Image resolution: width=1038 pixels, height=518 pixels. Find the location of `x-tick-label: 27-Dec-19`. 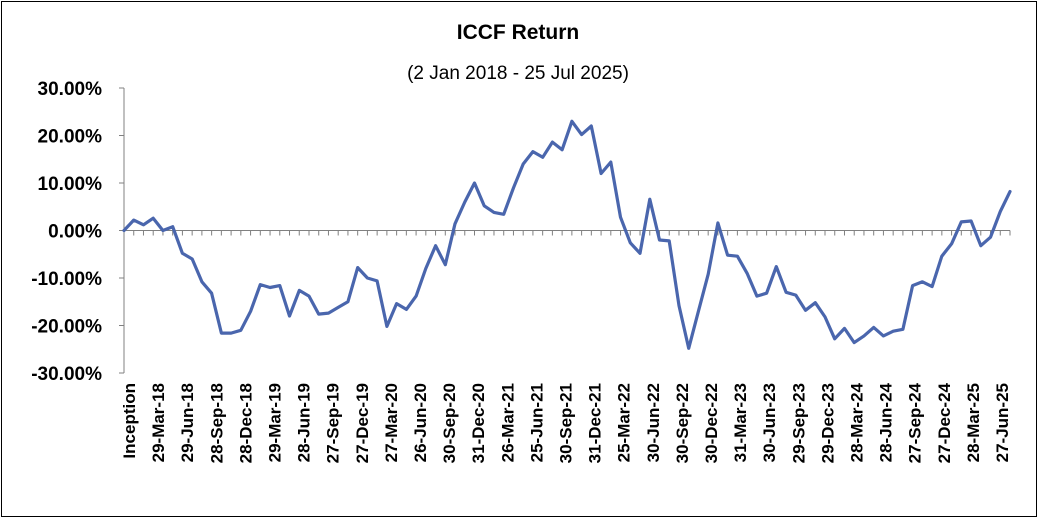

x-tick-label: 27-Dec-19 is located at coordinates (362, 423).